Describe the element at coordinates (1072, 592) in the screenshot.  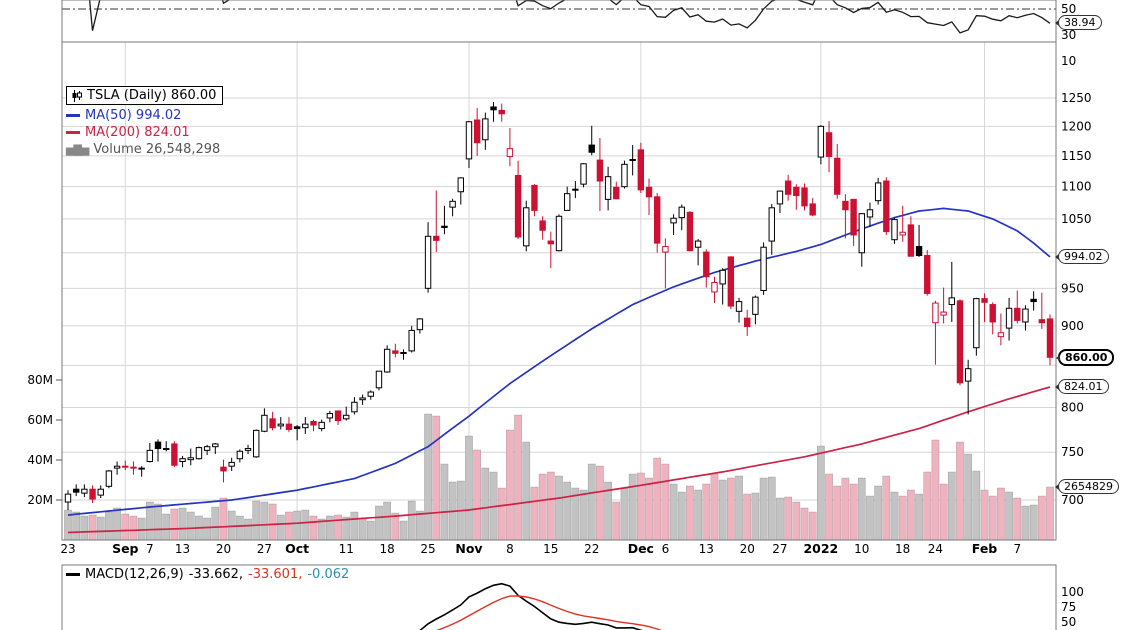
I see `svg-text: 100` at that location.